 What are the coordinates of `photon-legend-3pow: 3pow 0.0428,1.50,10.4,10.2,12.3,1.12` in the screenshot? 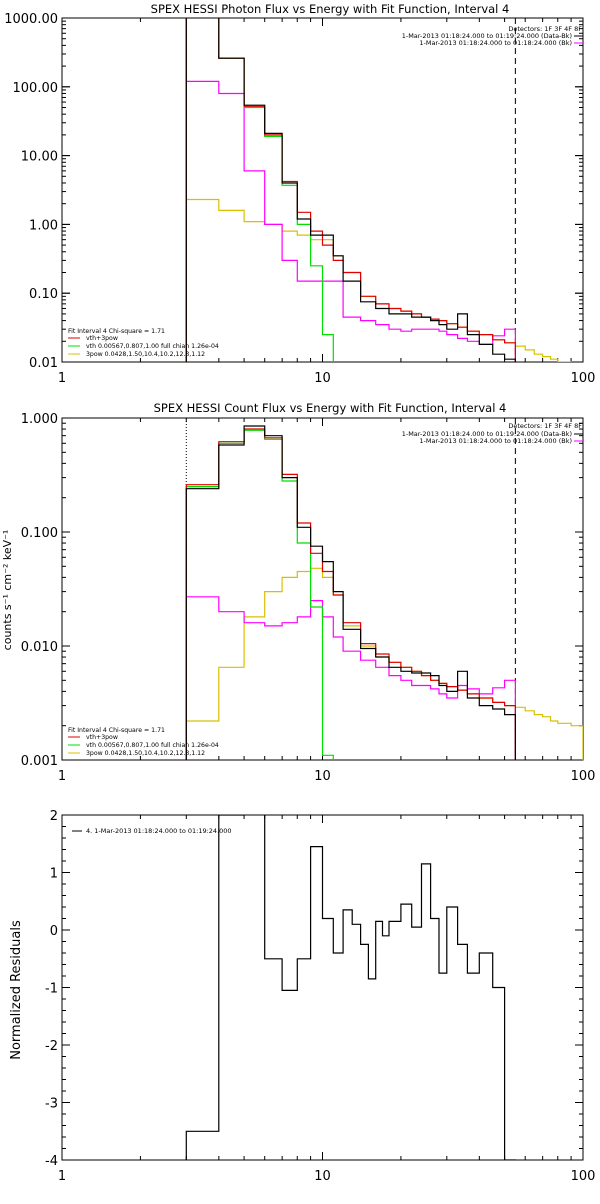 It's located at (145, 354).